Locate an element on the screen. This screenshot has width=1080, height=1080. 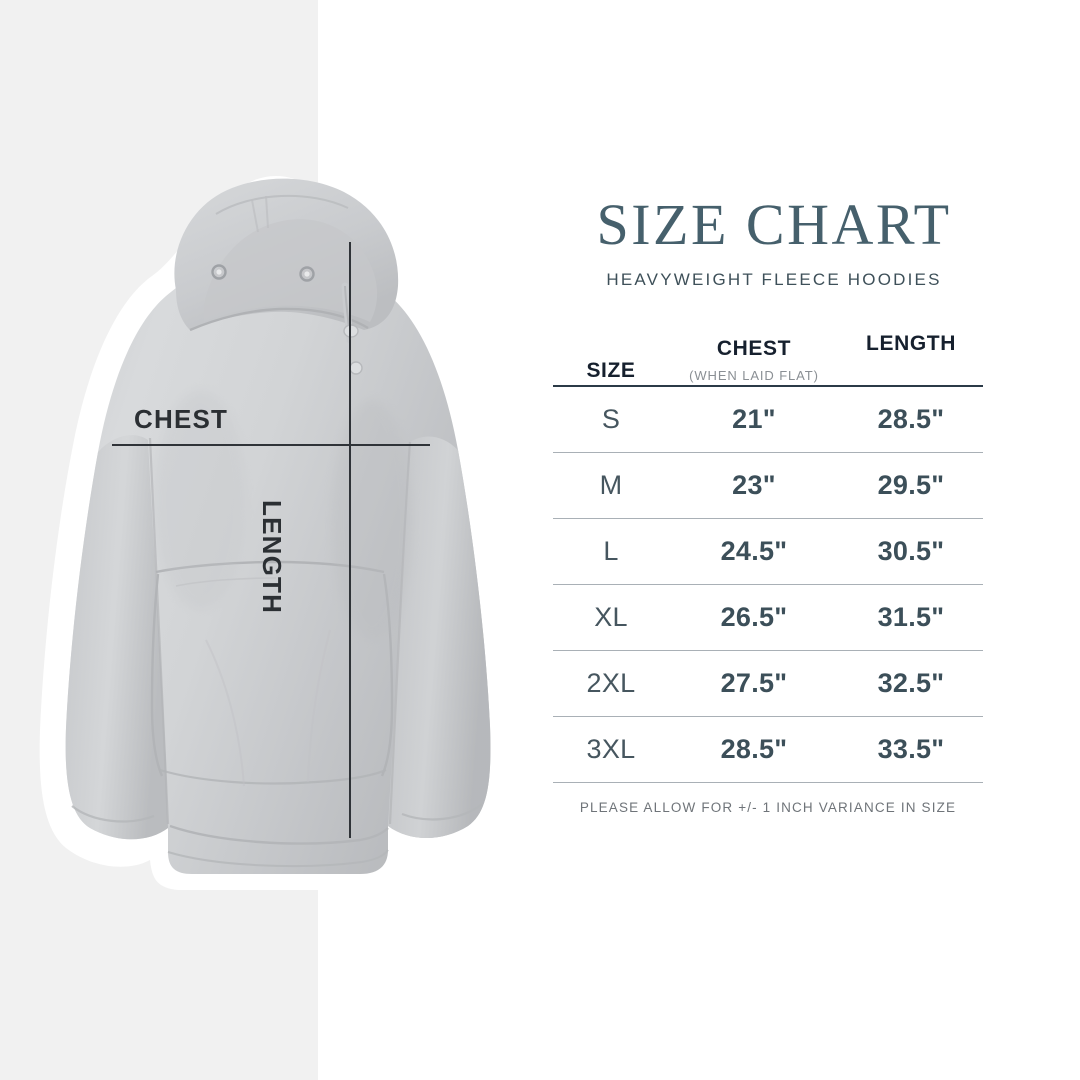
column-header-chest: CHEST (WHEN LAID FLAT) is located at coordinates (754, 359).